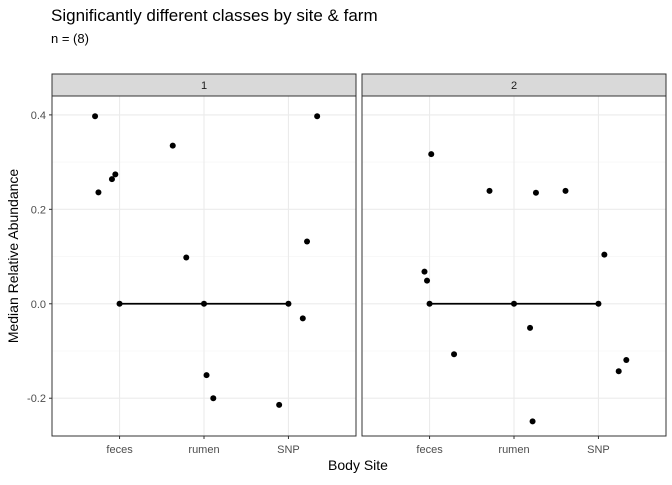 This screenshot has height=485, width=672. Describe the element at coordinates (38, 116) in the screenshot. I see `y-tick-label: 0.4` at that location.